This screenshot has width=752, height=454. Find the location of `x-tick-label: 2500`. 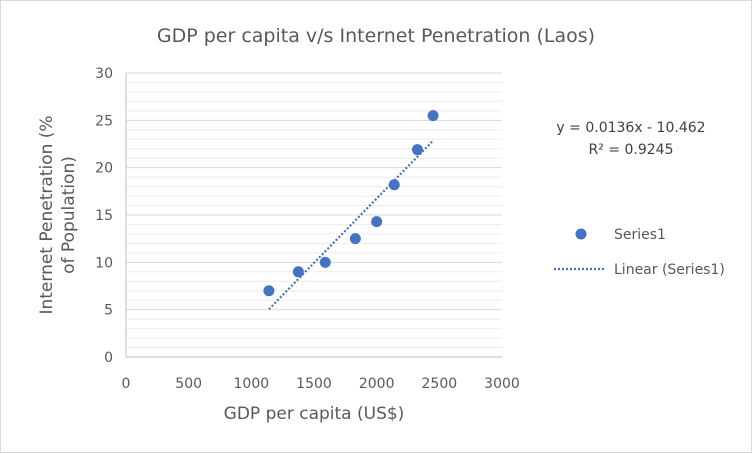

x-tick-label: 2500 is located at coordinates (440, 384).